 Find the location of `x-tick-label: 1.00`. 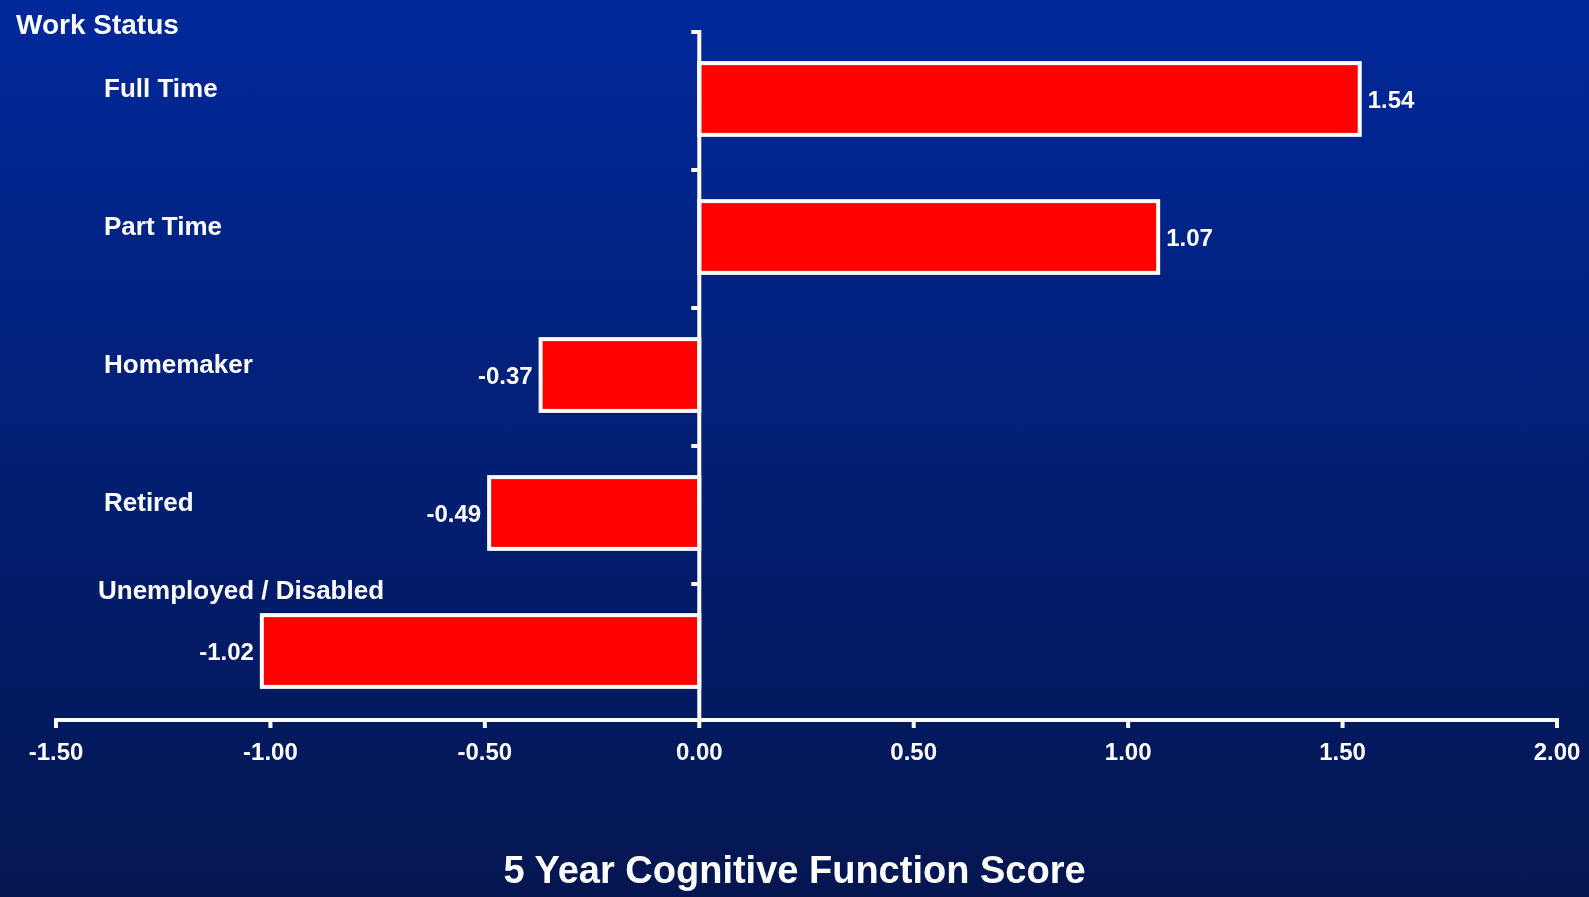

x-tick-label: 1.00 is located at coordinates (1128, 751).